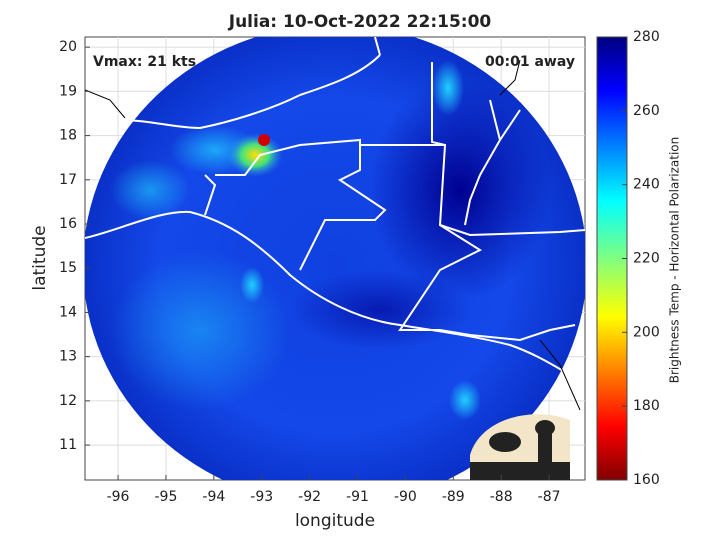 The height and width of the screenshot is (540, 720). I want to click on y-tick-label: 14, so click(68, 312).